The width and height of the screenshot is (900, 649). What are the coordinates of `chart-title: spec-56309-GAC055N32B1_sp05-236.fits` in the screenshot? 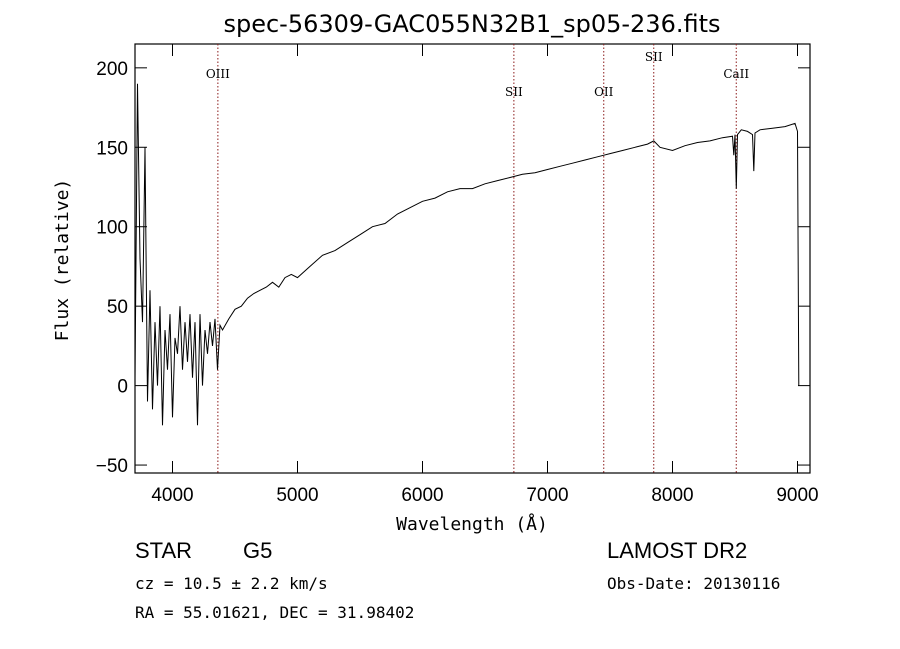 It's located at (471, 24).